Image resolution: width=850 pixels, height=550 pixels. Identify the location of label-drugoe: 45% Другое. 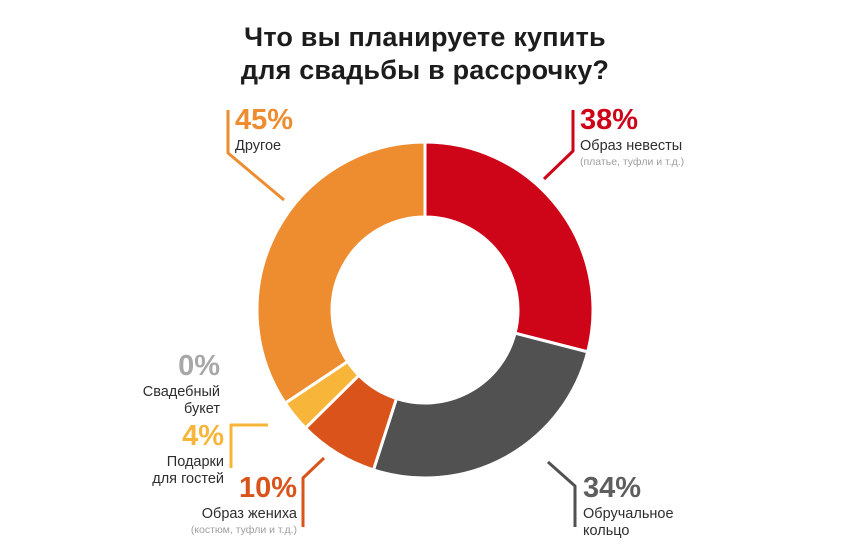
(264, 130).